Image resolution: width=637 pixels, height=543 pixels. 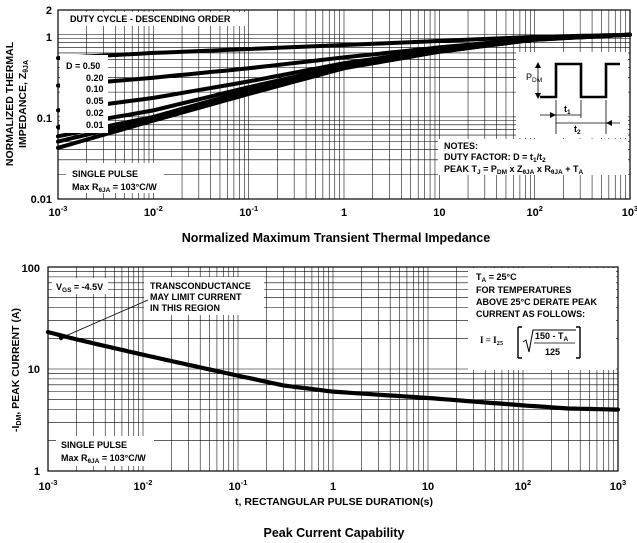 I want to click on notes-bg, so click(x=533, y=157).